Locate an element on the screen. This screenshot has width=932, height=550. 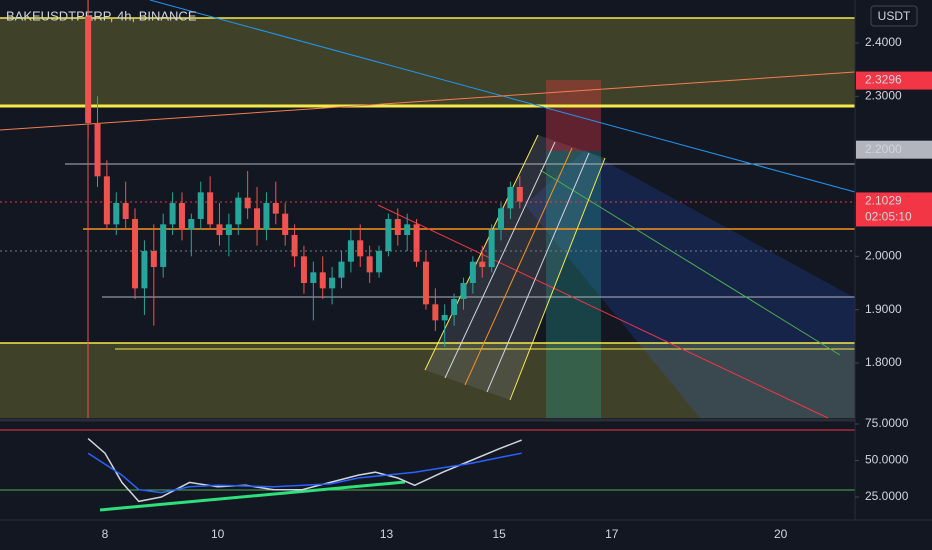
x-tick-label: 13 is located at coordinates (387, 534).